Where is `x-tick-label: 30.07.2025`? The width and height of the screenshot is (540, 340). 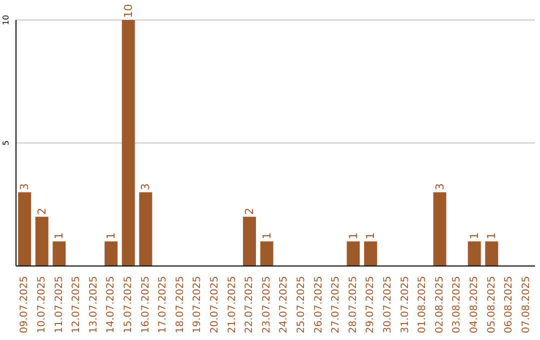 x-tick-label: 30.07.2025 is located at coordinates (388, 305).